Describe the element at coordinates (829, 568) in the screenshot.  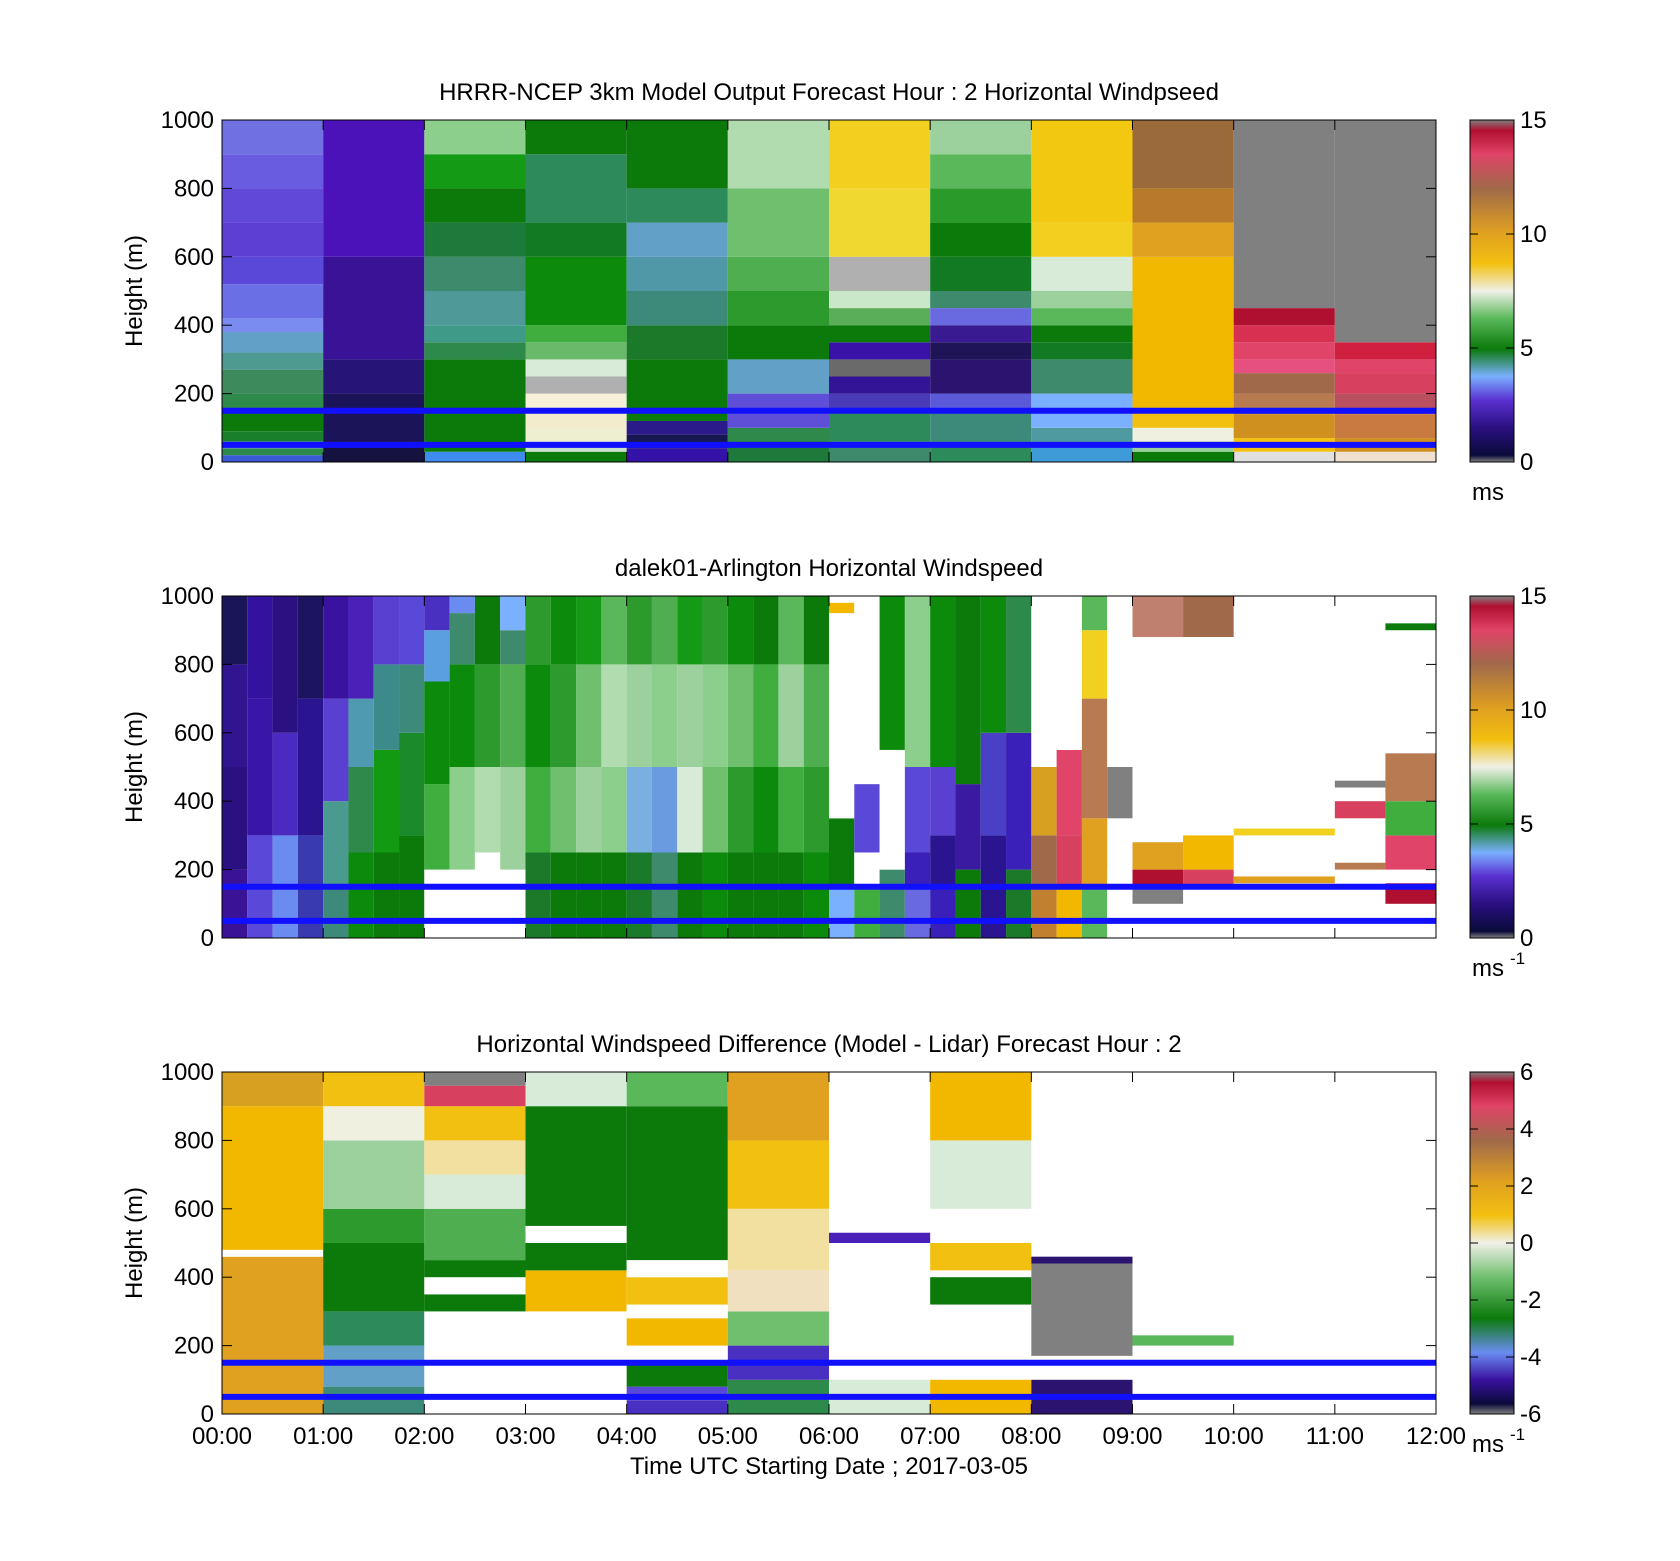
I see `chart-title: dalek01-Arlington Horizontal Windspeed` at that location.